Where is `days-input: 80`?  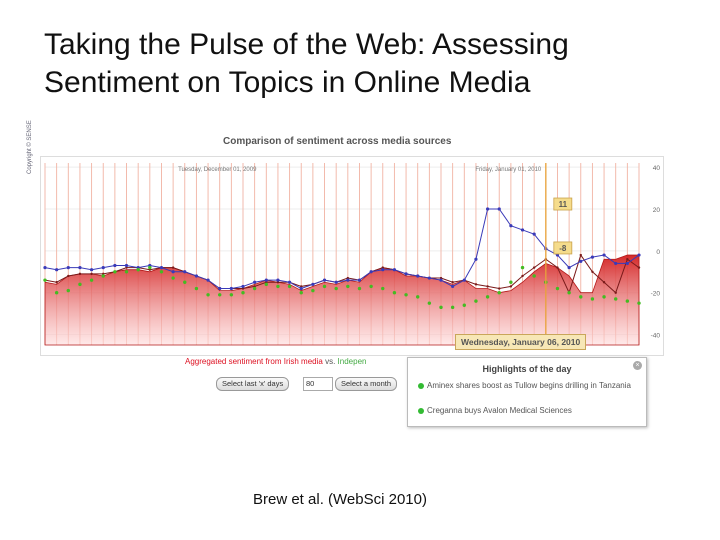
days-input: 80 is located at coordinates (318, 384).